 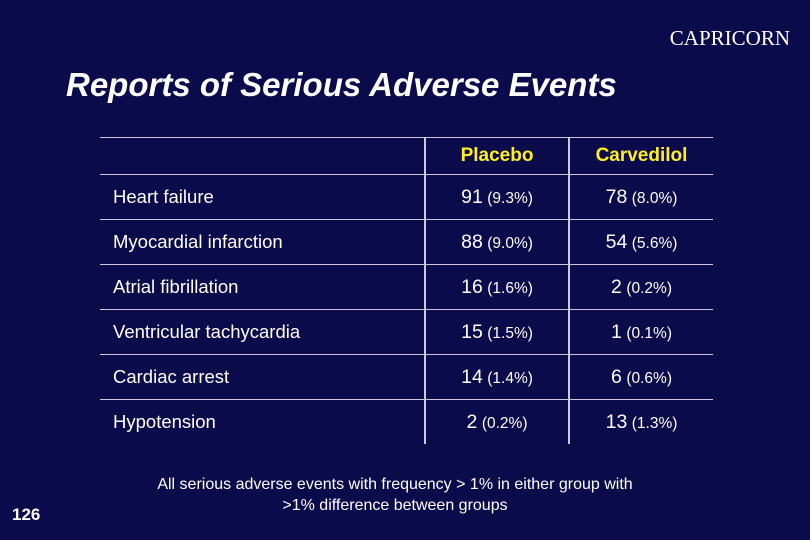 What do you see at coordinates (504, 423) in the screenshot?
I see `placebo-percent: (0.2%)` at bounding box center [504, 423].